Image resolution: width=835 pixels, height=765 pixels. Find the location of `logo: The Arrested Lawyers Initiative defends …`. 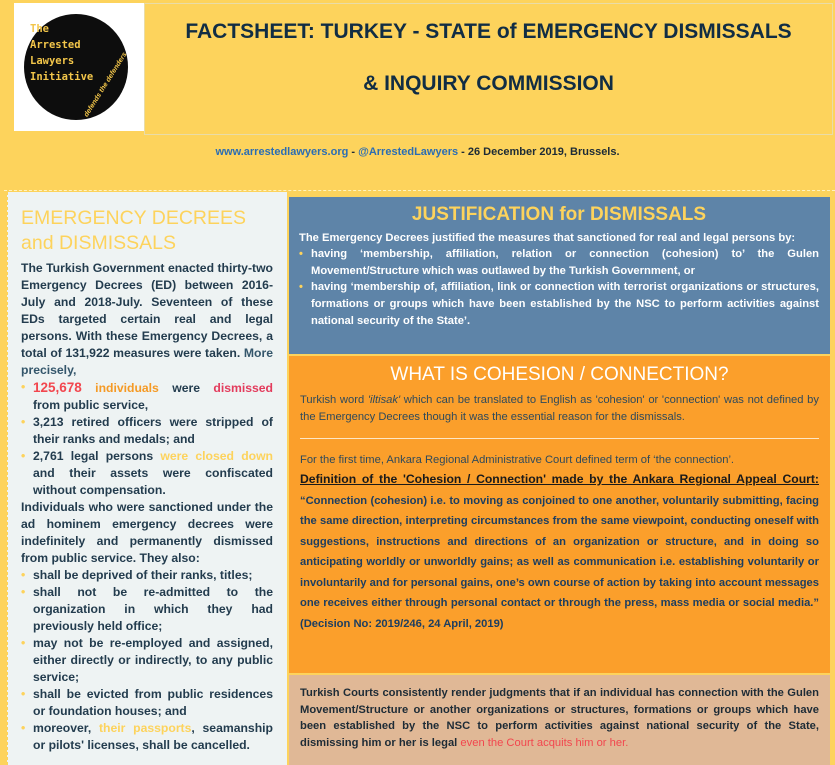

logo: The Arrested Lawyers Initiative defends … is located at coordinates (79, 67).